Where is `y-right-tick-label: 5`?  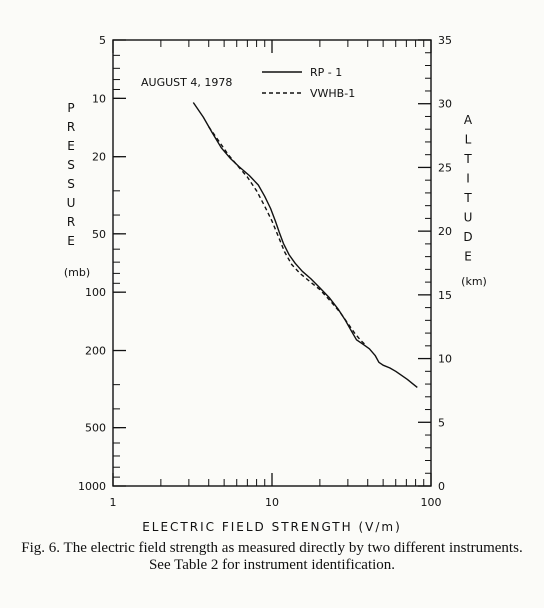 y-right-tick-label: 5 is located at coordinates (441, 422).